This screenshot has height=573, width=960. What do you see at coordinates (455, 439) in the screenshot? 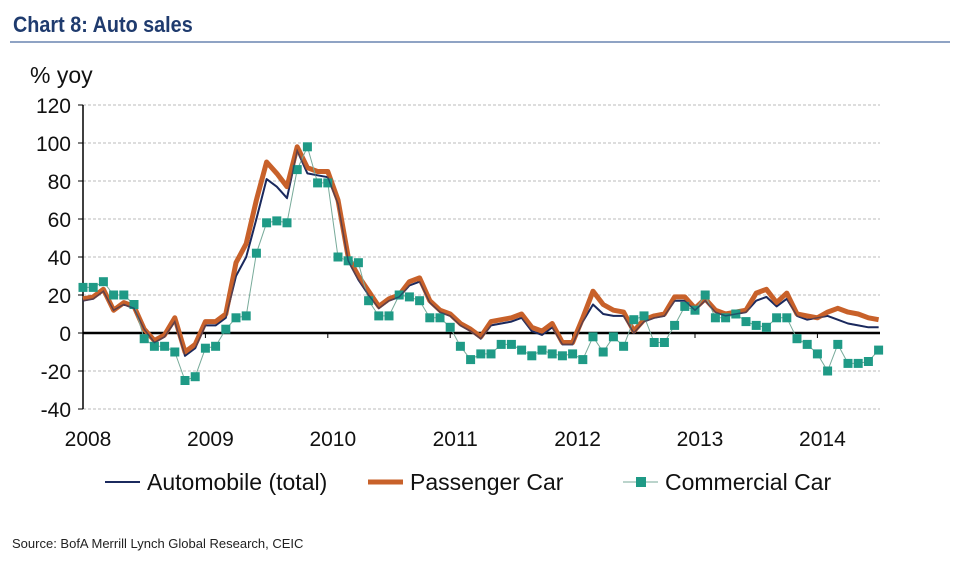
I see `x-tick-label: 2011` at bounding box center [455, 439].